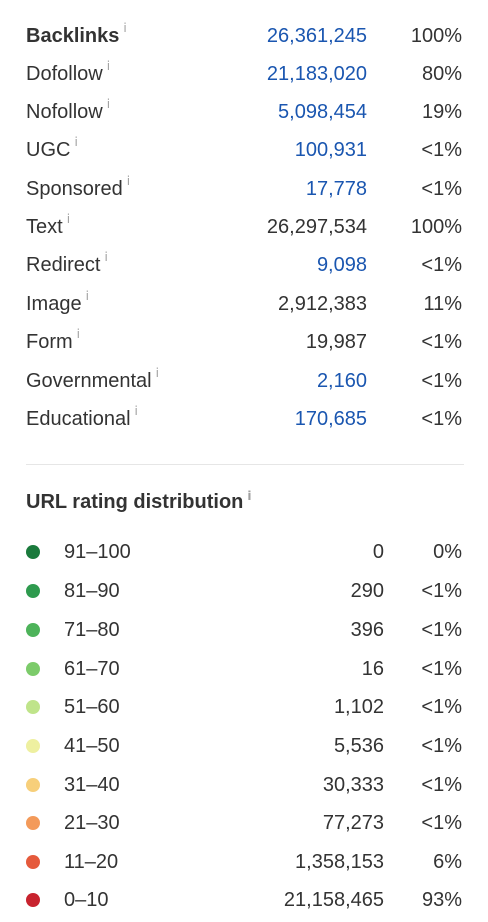  Describe the element at coordinates (245, 265) in the screenshot. I see `backlinks-row-redirect: Redirect i 9,098 <1%` at that location.